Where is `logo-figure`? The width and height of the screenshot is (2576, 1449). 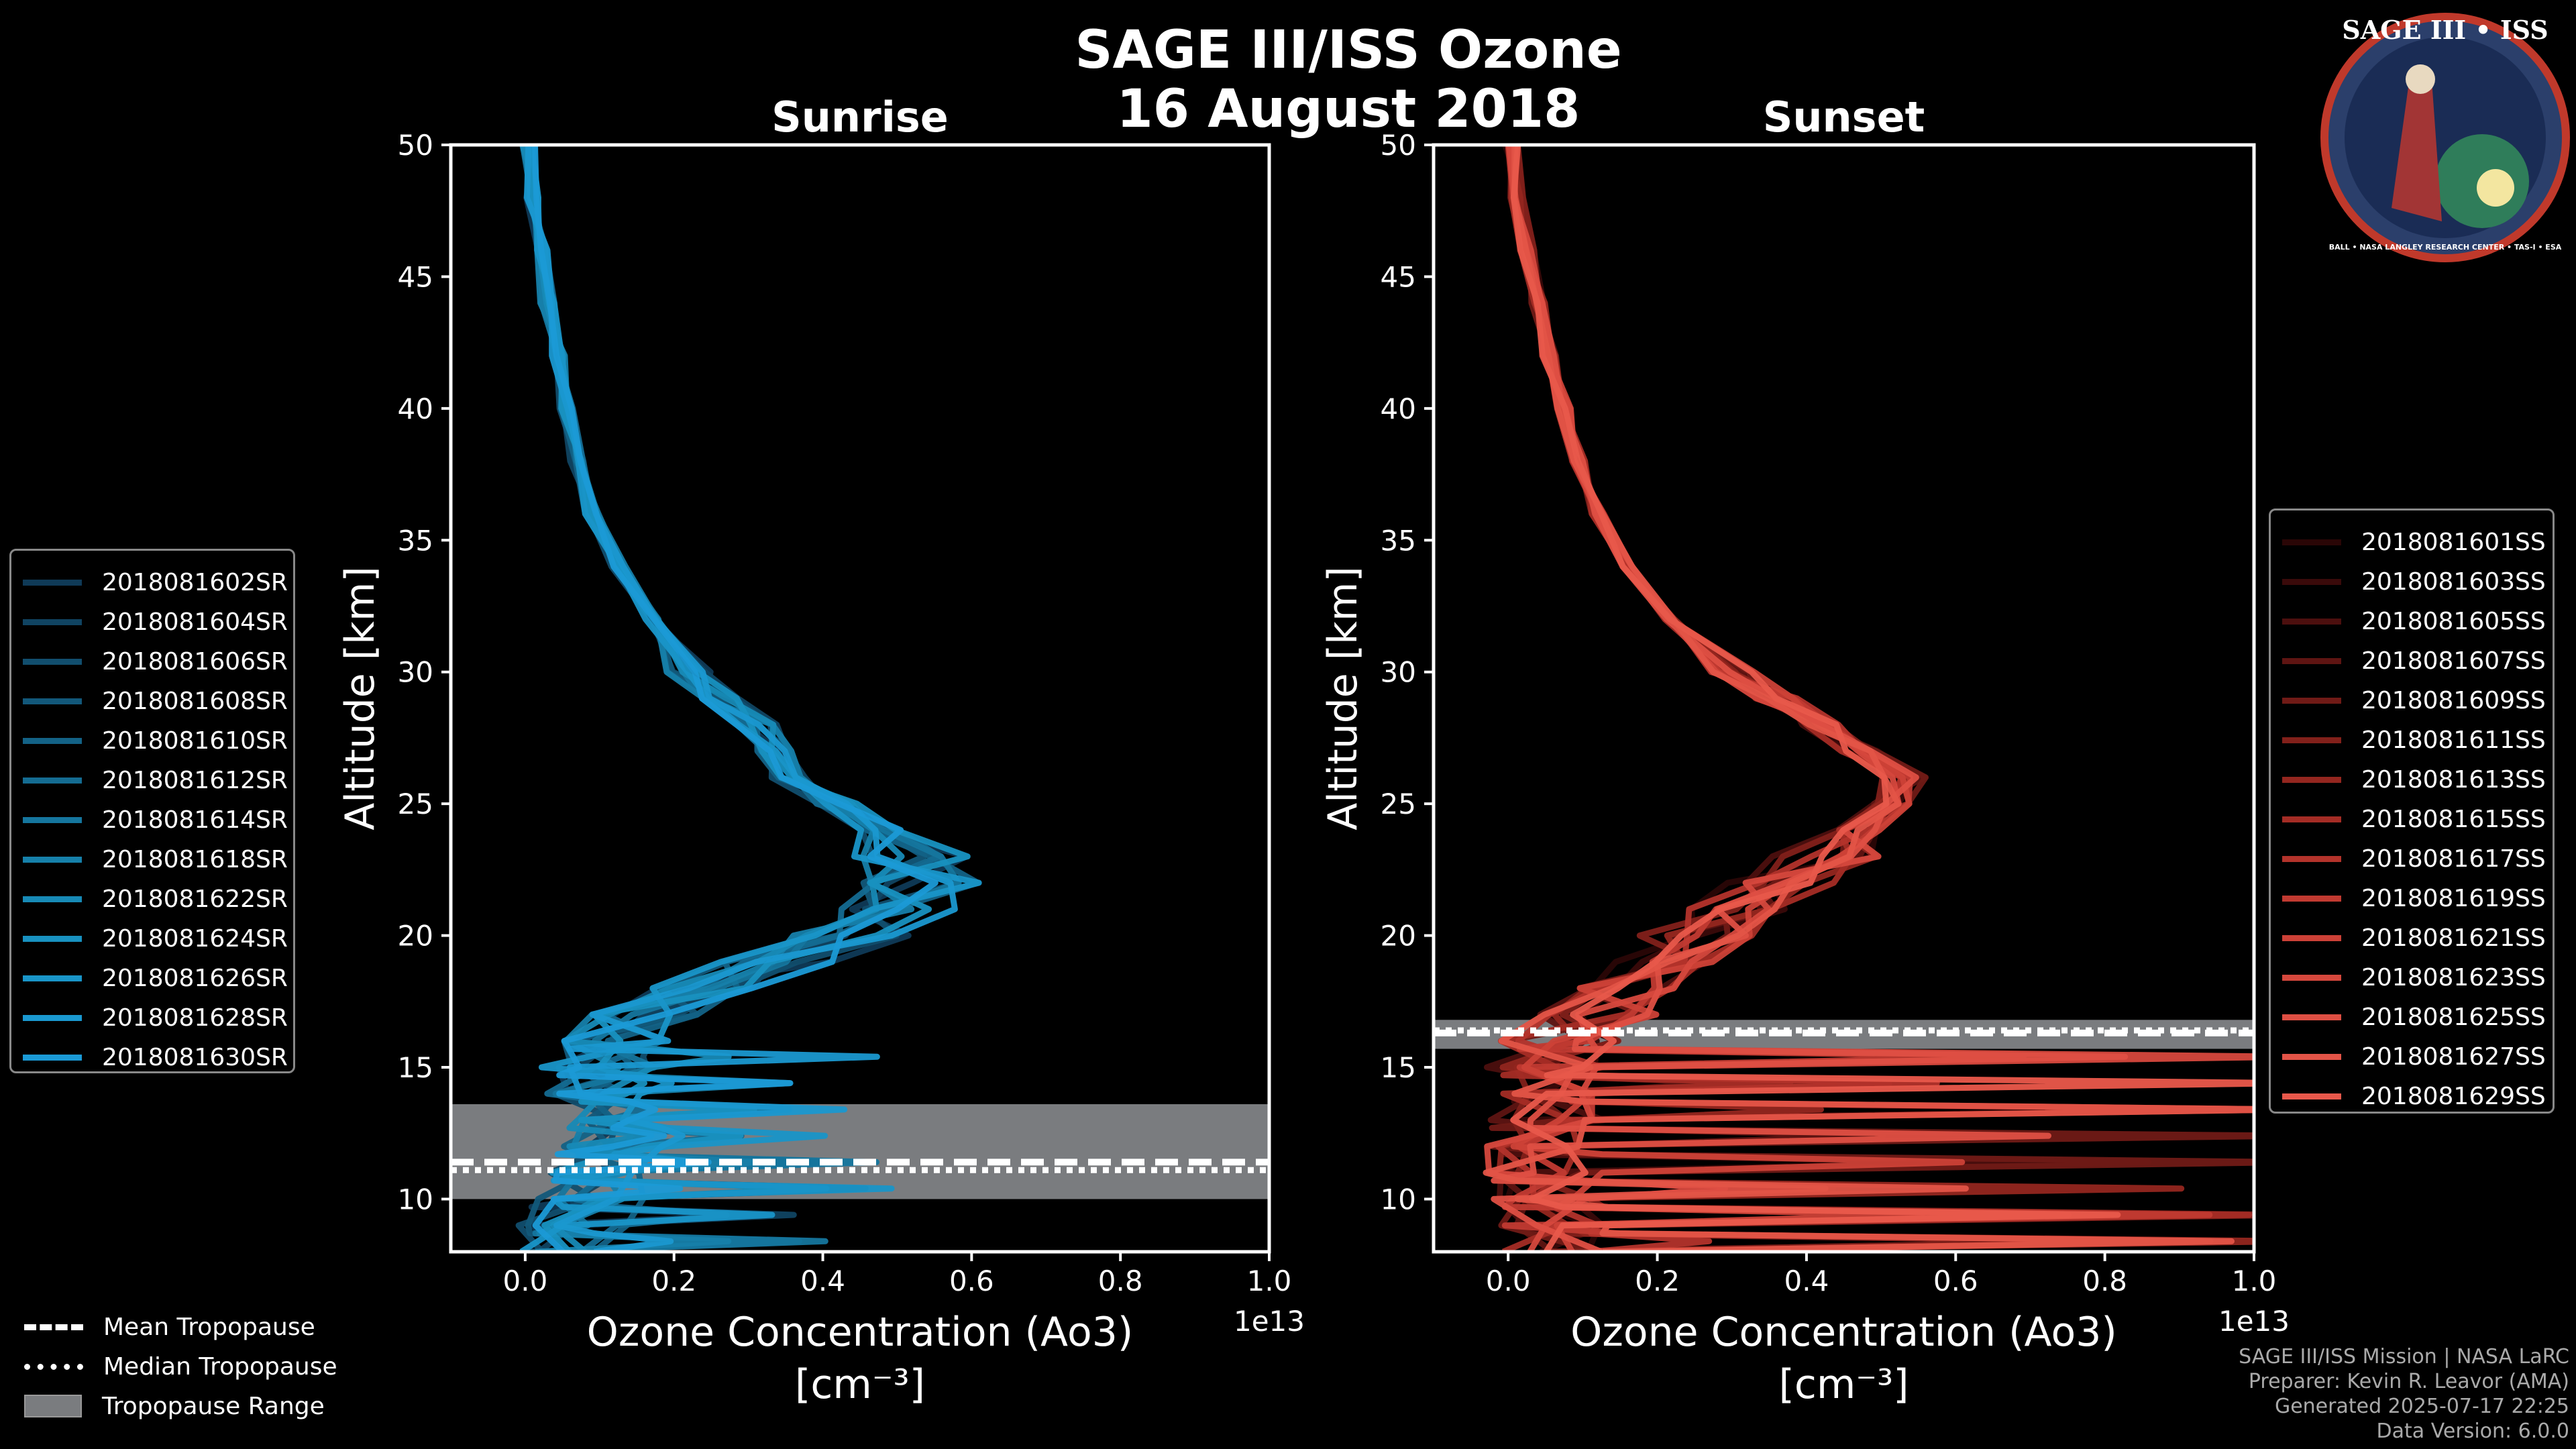
logo-figure is located at coordinates (2417, 150).